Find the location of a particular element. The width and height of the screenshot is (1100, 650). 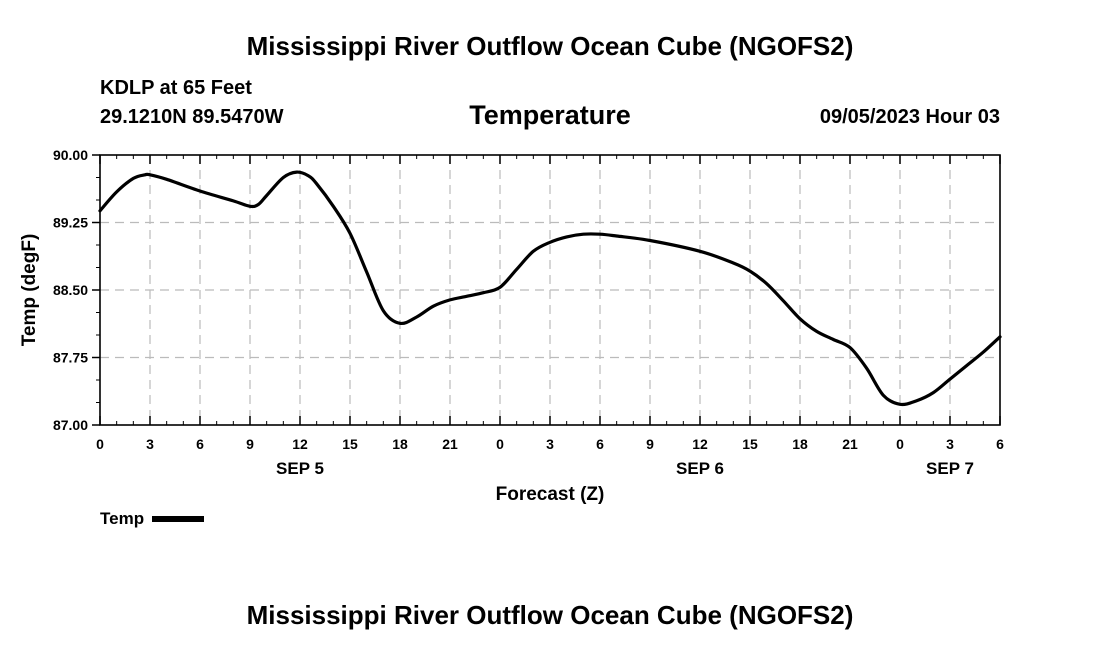

variable-title: Temperature is located at coordinates (550, 115).